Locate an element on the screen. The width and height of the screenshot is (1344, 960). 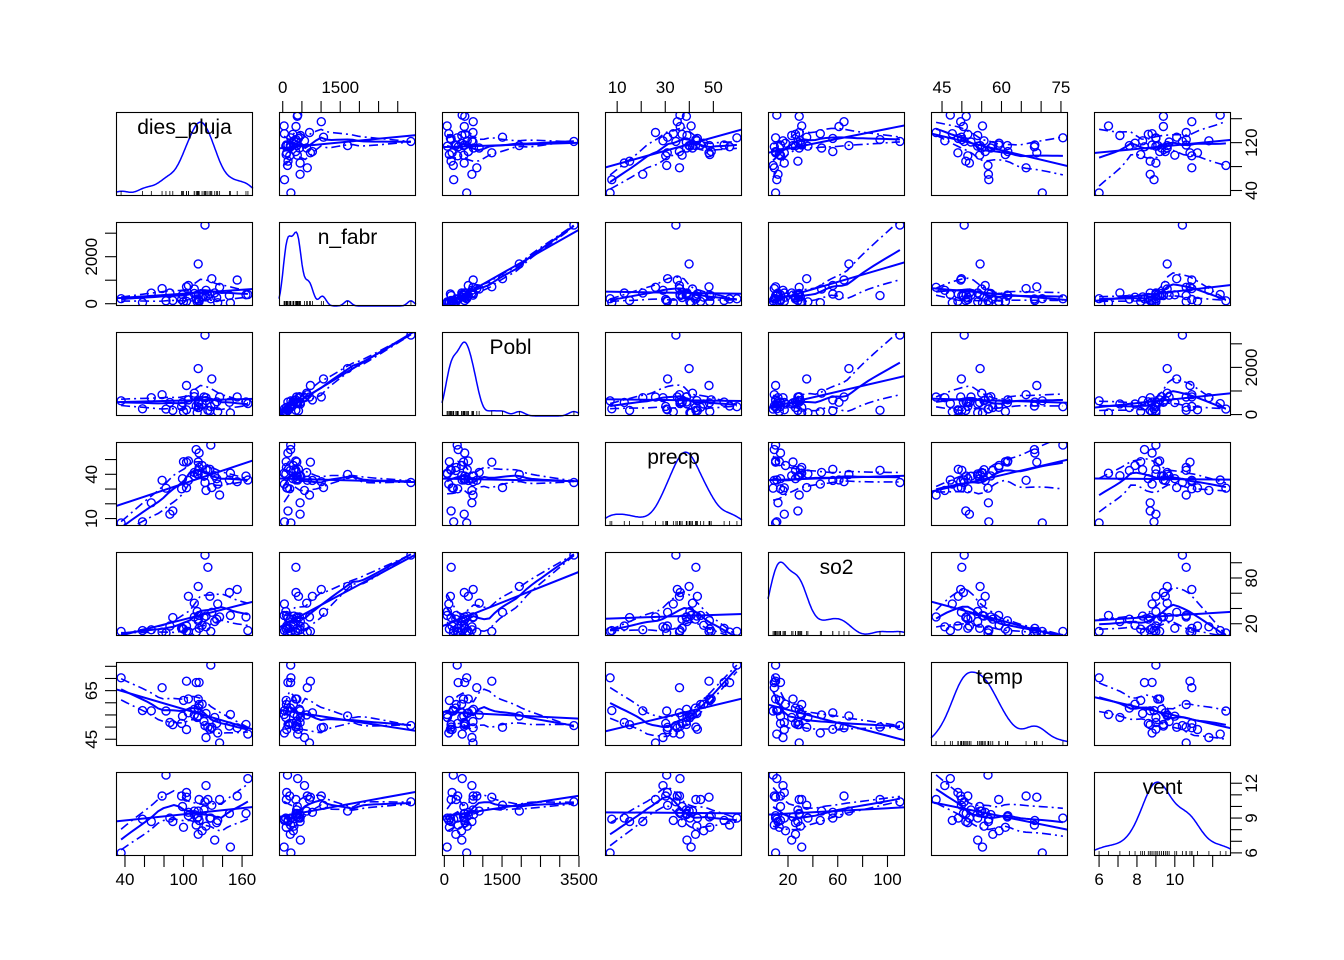
tick-label: 3500 is located at coordinates (579, 879).